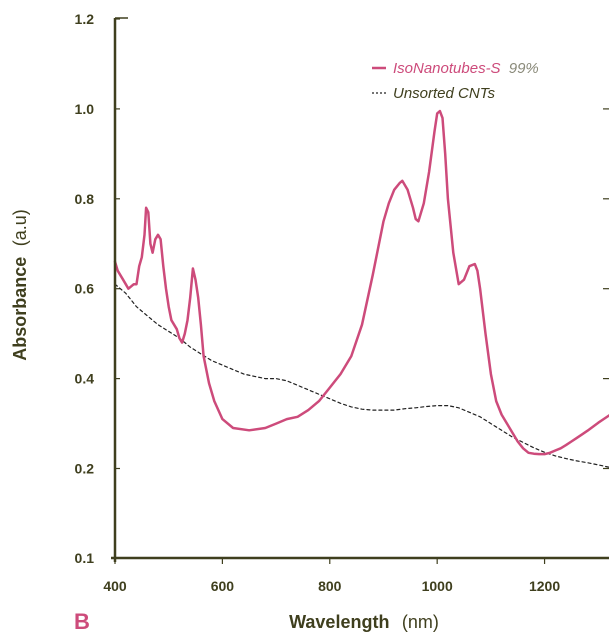  What do you see at coordinates (85, 199) in the screenshot?
I see `y-tick-label: 0.8` at bounding box center [85, 199].